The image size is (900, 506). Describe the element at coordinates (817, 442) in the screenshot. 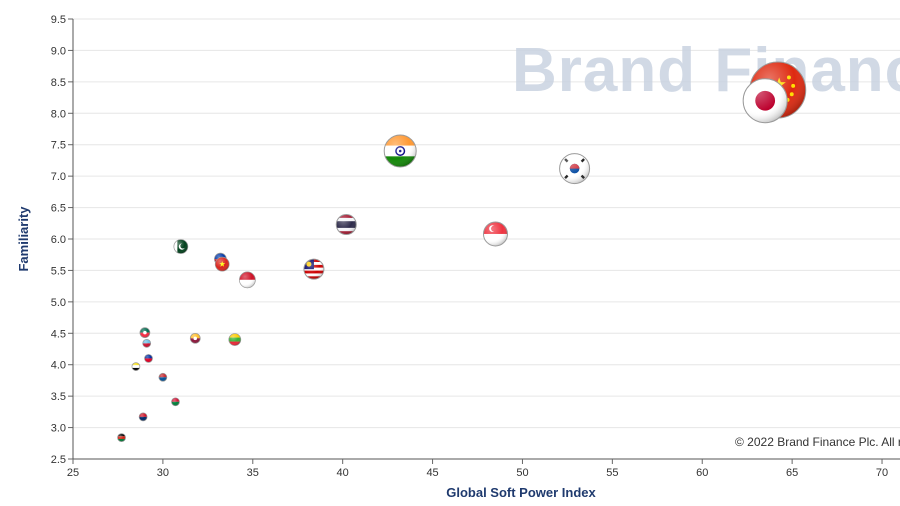

I see `copyright-credit: © 2022 Brand Finance Plc. All ri` at that location.